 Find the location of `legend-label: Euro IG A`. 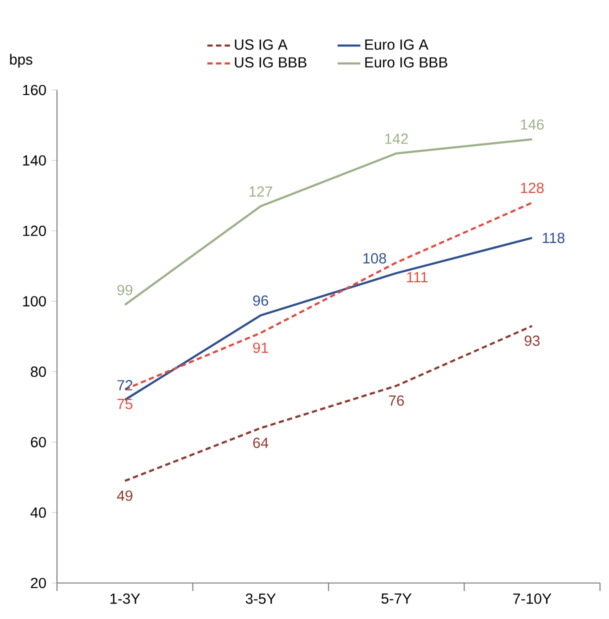

legend-label: Euro IG A is located at coordinates (396, 44).